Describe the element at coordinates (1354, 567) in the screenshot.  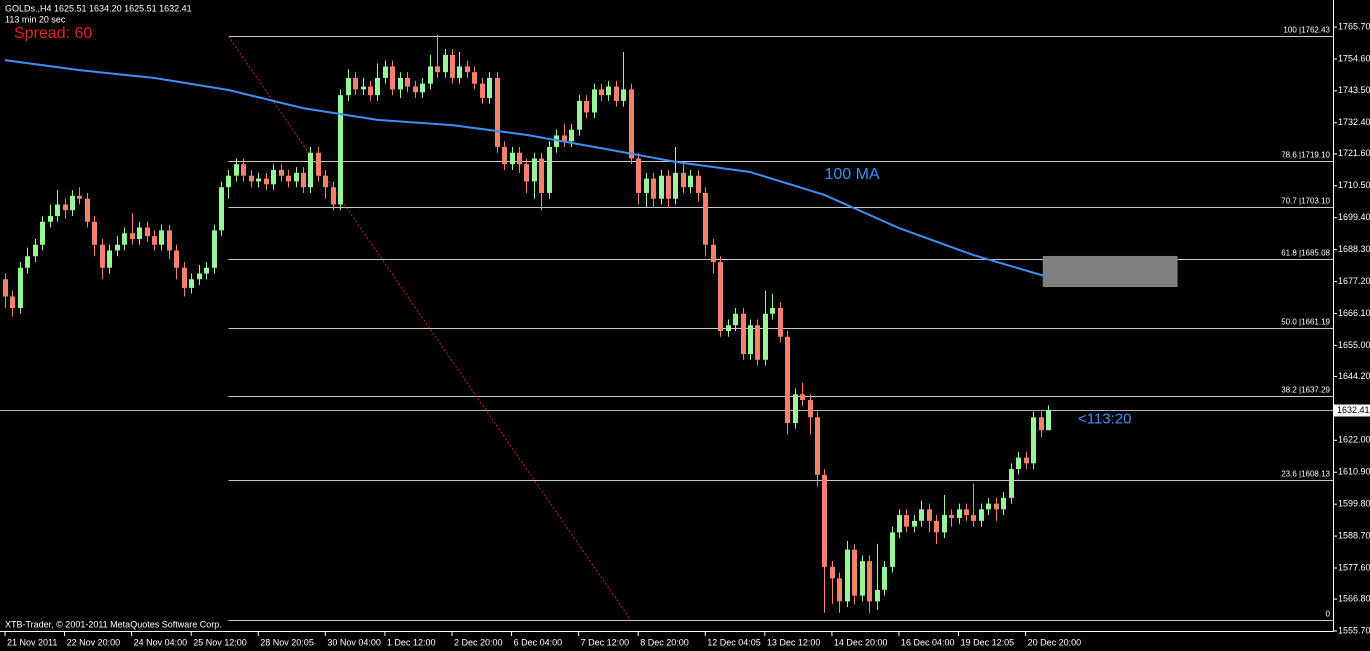
I see `y-tick-label: 1577.60` at that location.